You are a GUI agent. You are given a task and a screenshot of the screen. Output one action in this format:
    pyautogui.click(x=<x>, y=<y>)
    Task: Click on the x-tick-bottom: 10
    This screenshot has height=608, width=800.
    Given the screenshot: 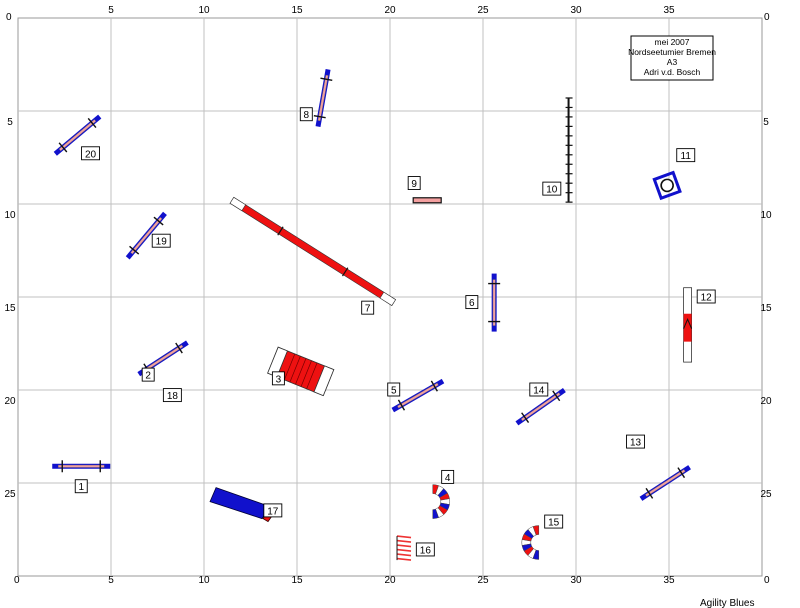 What is the action you would take?
    pyautogui.click(x=204, y=580)
    